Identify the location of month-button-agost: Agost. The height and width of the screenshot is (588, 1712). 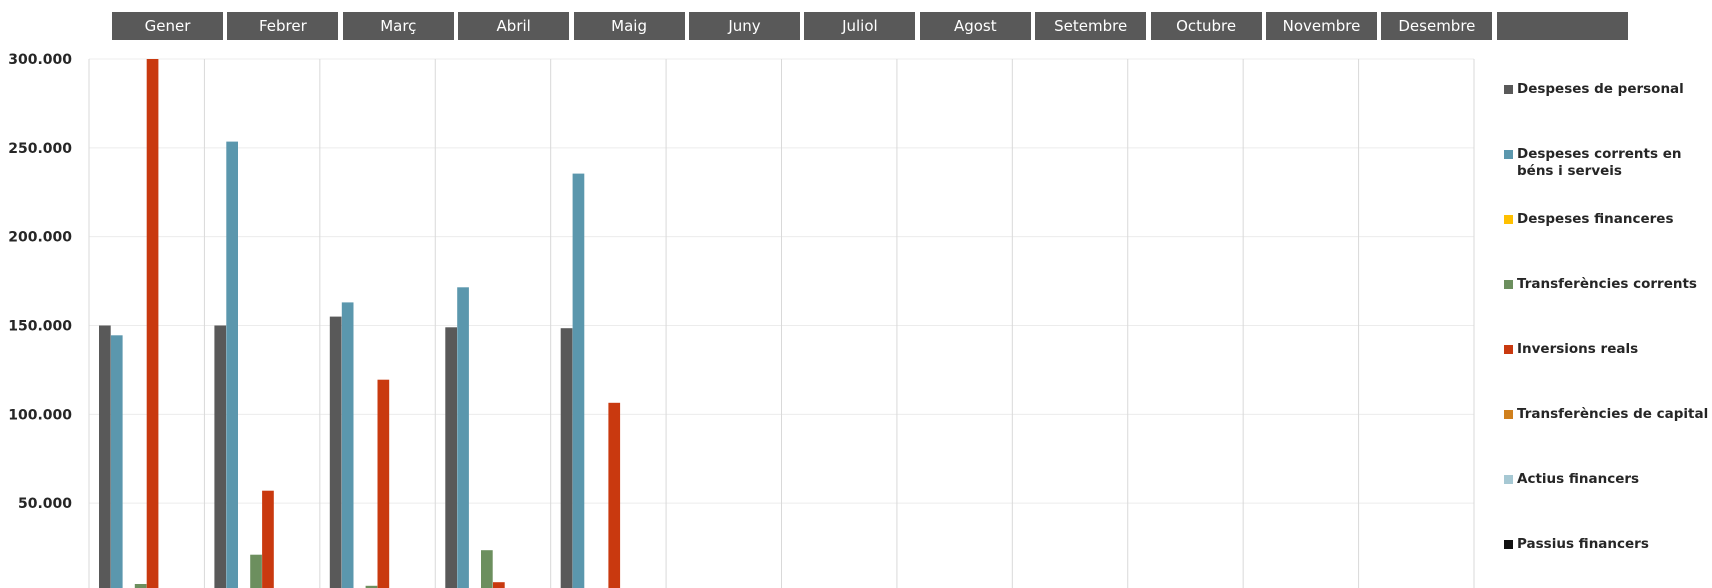
(975, 26).